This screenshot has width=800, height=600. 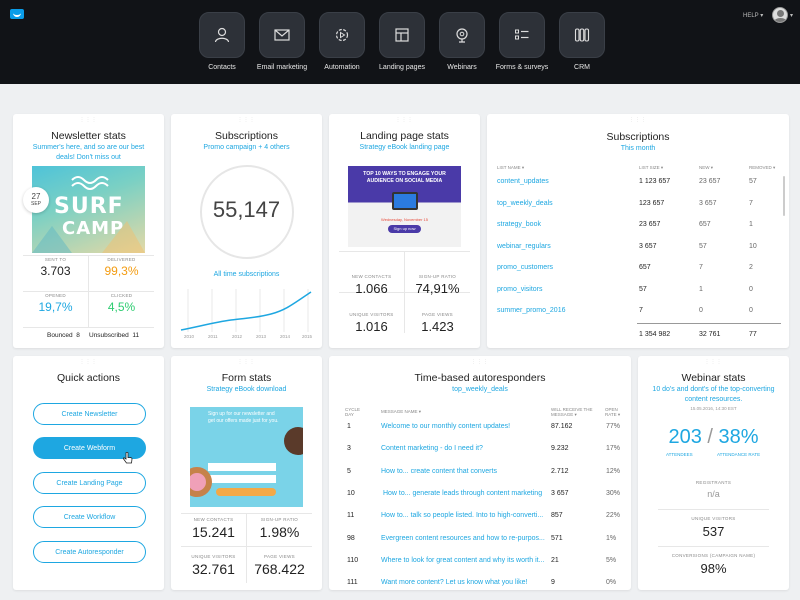 What do you see at coordinates (404, 147) in the screenshot?
I see `card-subtitle: Strategy eBook landing page` at bounding box center [404, 147].